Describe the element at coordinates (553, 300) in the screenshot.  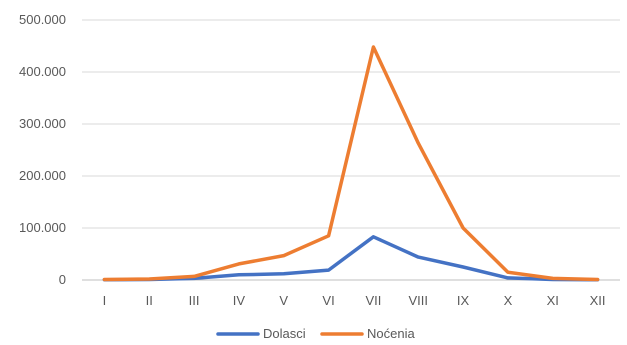
I see `x-tick-label: XI` at that location.